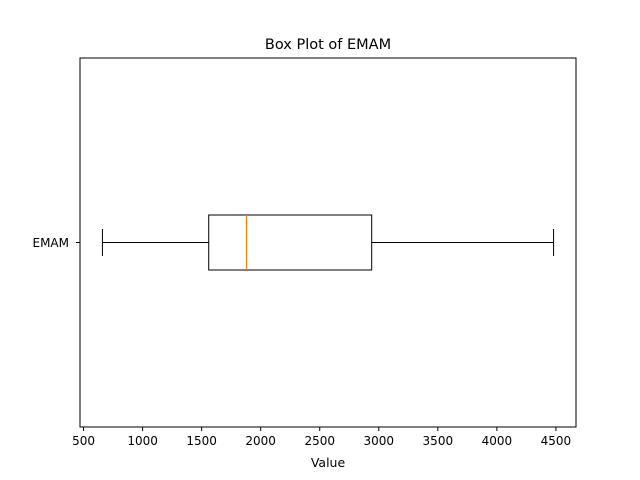  I want to click on x-tick-label: 2500, so click(319, 441).